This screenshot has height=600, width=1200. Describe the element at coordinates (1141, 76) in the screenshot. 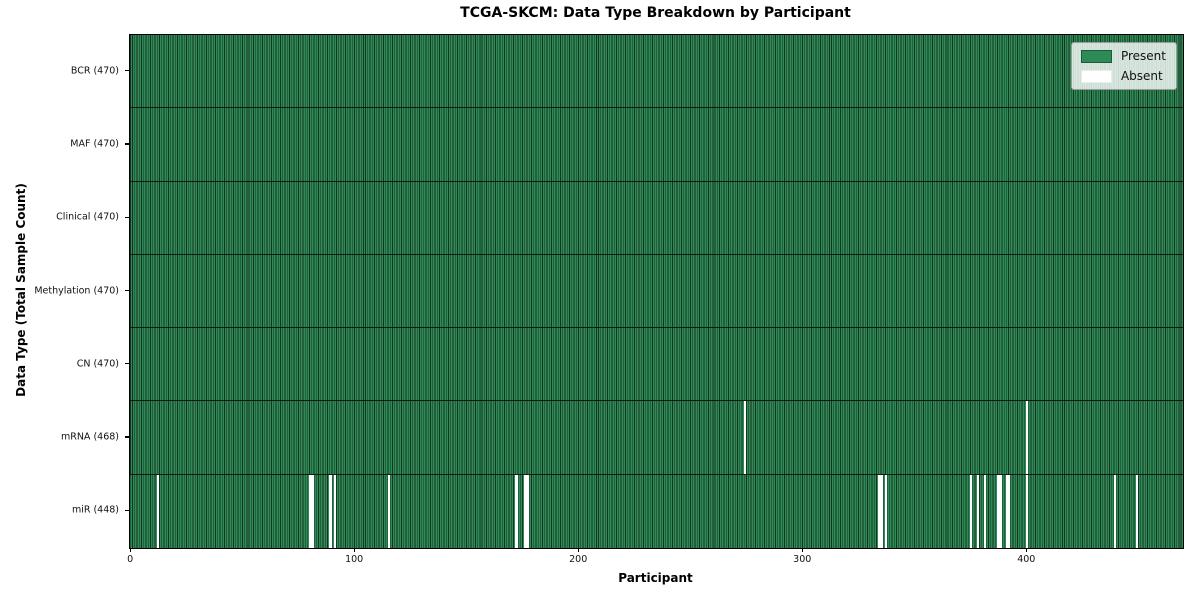

I see `legend-label-absent: Absent` at that location.